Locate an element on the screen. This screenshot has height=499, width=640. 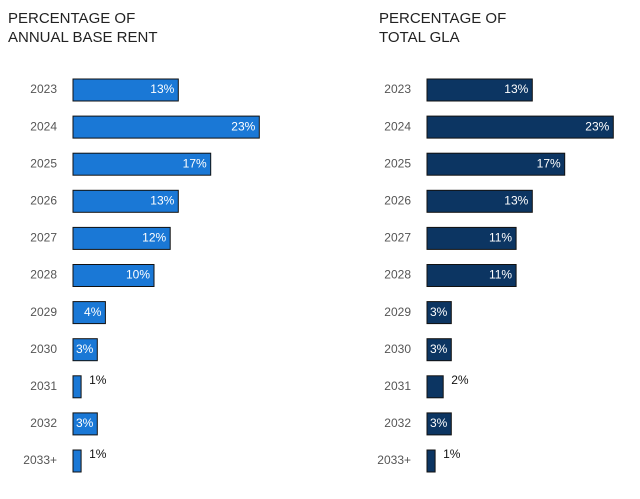
value-label: 10% is located at coordinates (138, 275).